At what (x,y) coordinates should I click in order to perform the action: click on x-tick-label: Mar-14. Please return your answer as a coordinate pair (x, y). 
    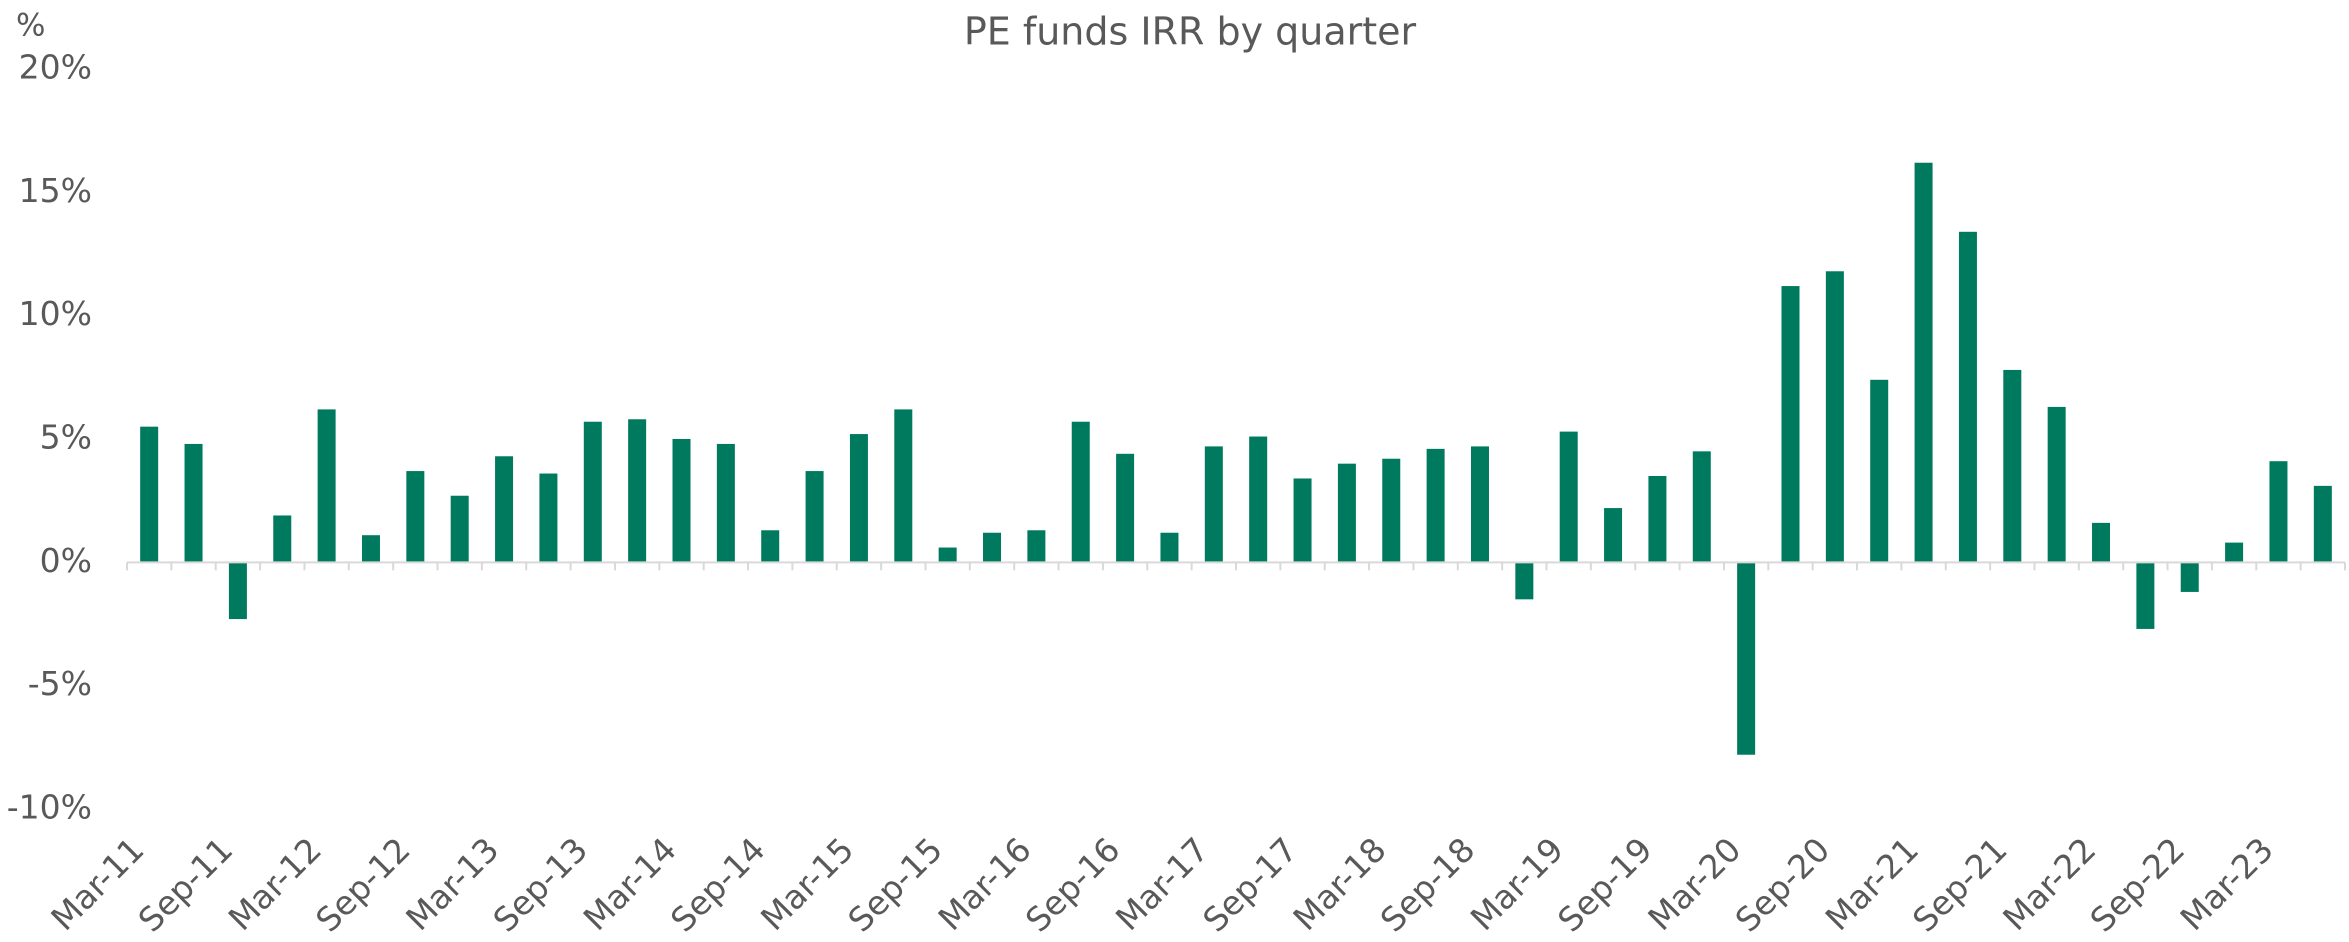
    Looking at the image, I should click on (630, 884).